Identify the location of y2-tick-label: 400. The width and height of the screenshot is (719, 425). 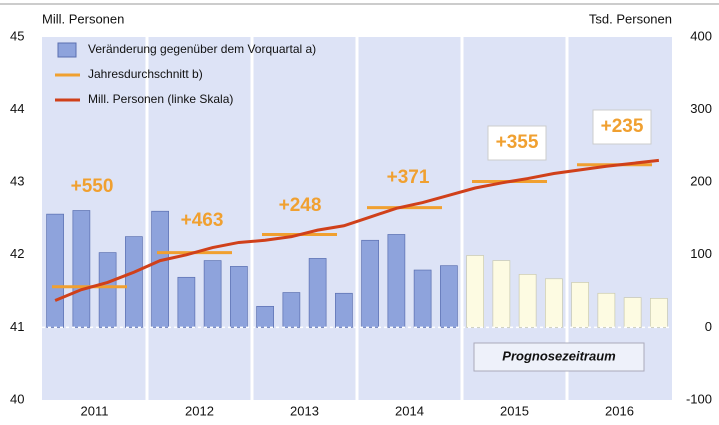
(701, 35).